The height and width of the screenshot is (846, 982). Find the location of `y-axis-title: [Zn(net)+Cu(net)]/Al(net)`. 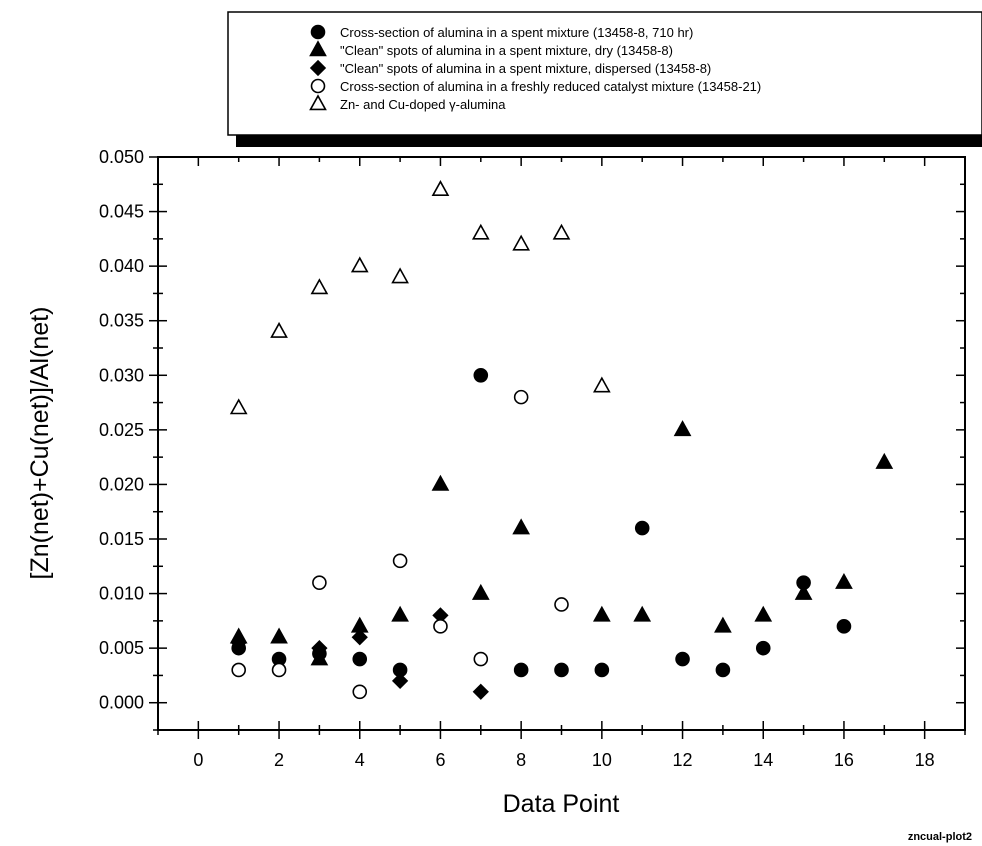

y-axis-title: [Zn(net)+Cu(net)]/Al(net) is located at coordinates (40, 442).